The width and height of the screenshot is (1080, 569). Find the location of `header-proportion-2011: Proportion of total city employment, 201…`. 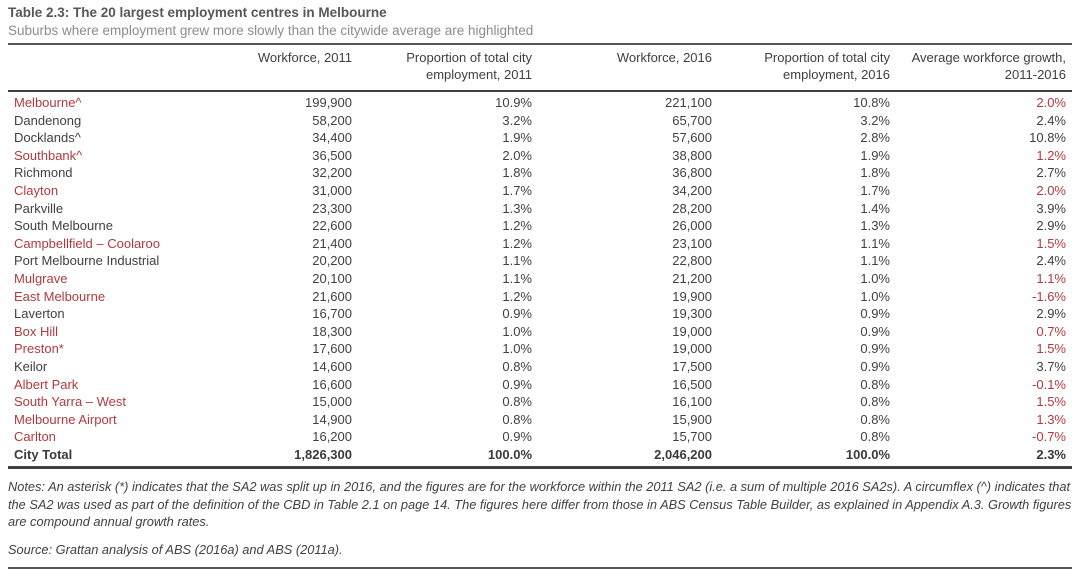

header-proportion-2011: Proportion of total city employment, 201… is located at coordinates (469, 66).